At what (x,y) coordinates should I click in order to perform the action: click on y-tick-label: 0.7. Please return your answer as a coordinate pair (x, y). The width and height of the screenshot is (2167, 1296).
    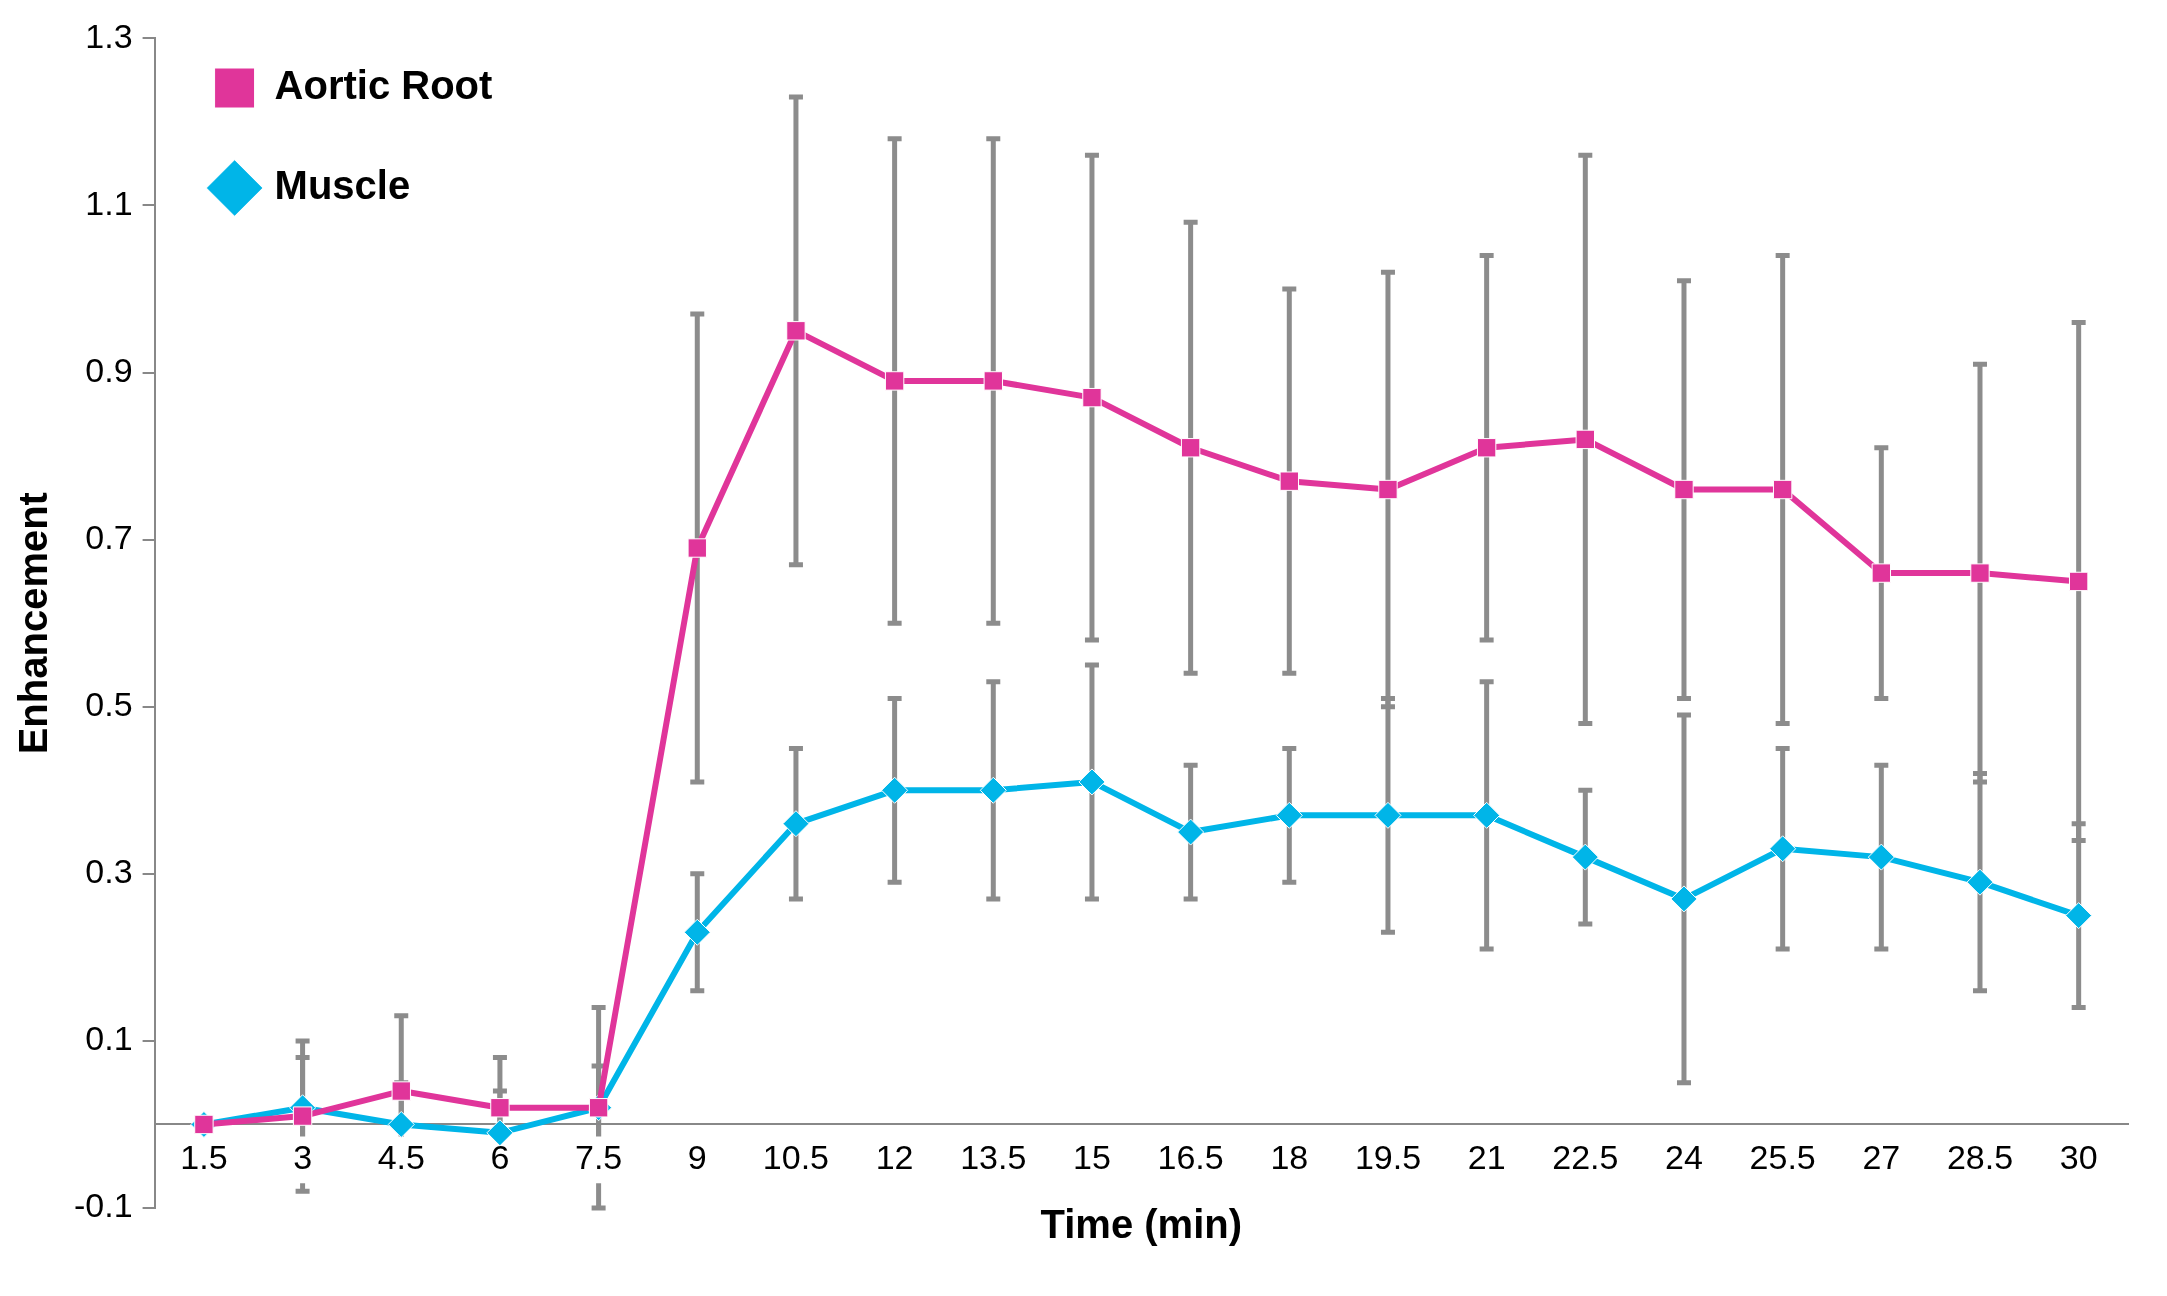
    Looking at the image, I should click on (109, 537).